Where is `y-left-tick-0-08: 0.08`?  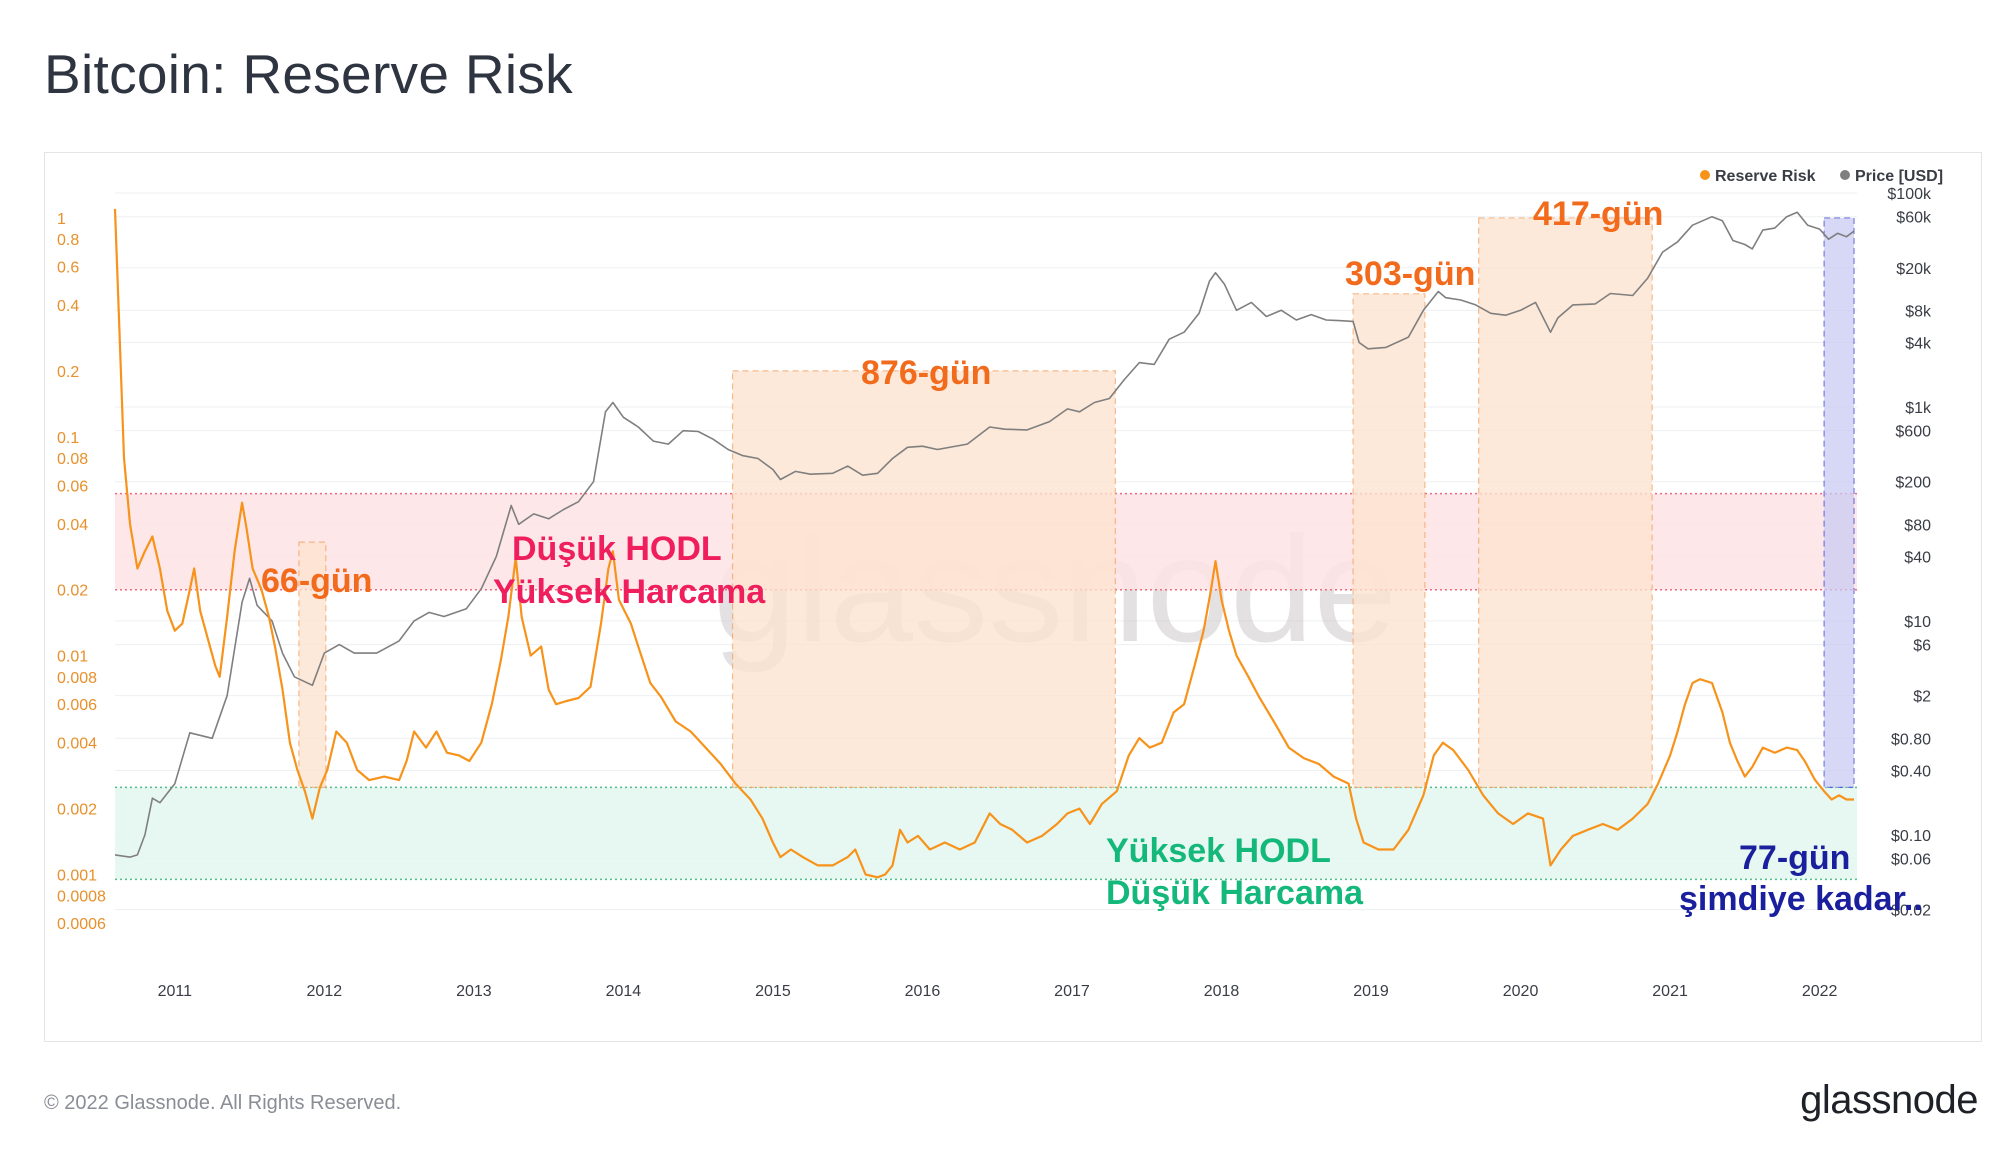
y-left-tick-0-08: 0.08 is located at coordinates (72, 459).